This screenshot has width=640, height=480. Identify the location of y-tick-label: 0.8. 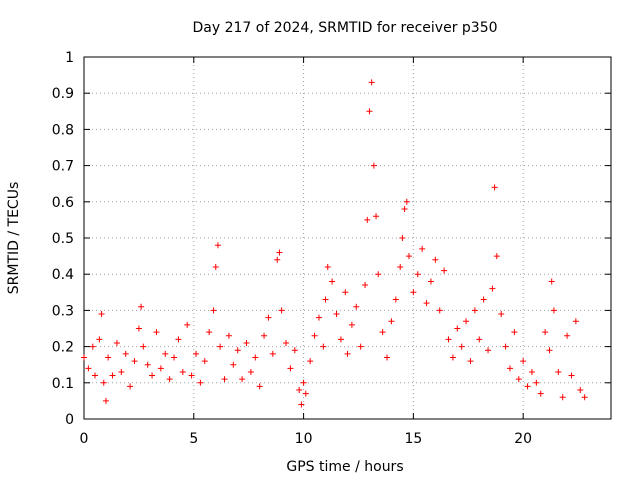
(63, 130).